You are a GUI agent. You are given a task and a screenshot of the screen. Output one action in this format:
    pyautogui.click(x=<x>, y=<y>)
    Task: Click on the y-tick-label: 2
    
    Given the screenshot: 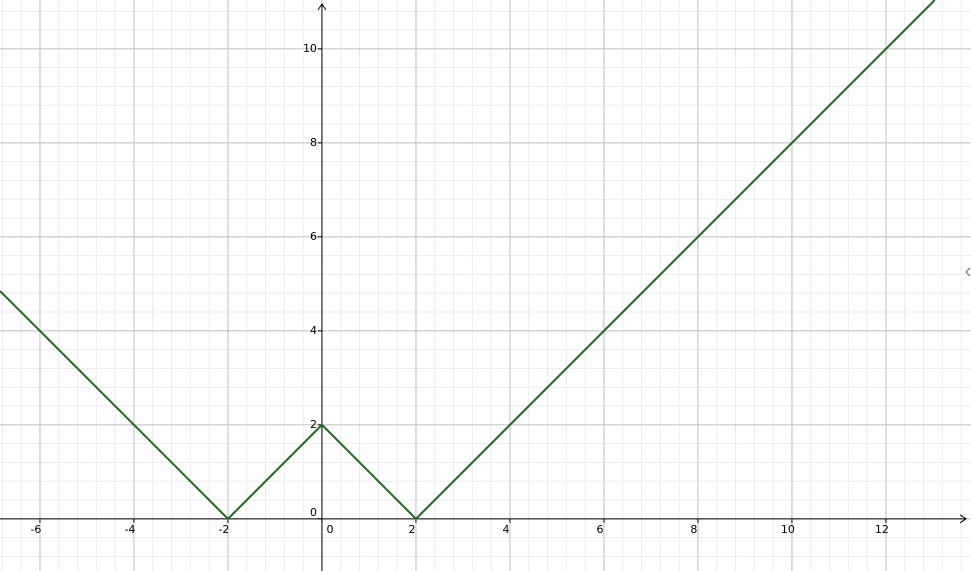 What is the action you would take?
    pyautogui.click(x=313, y=424)
    